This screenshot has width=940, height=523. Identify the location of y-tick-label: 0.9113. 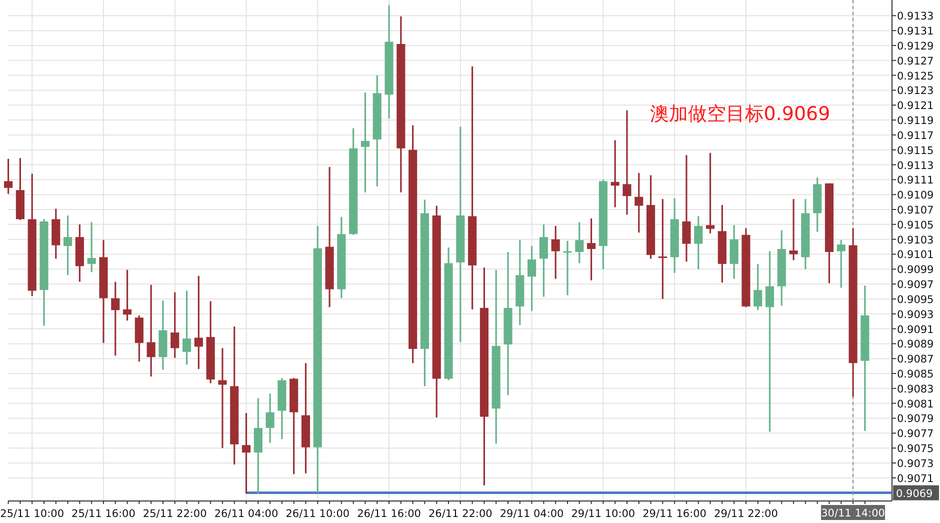
(915, 166).